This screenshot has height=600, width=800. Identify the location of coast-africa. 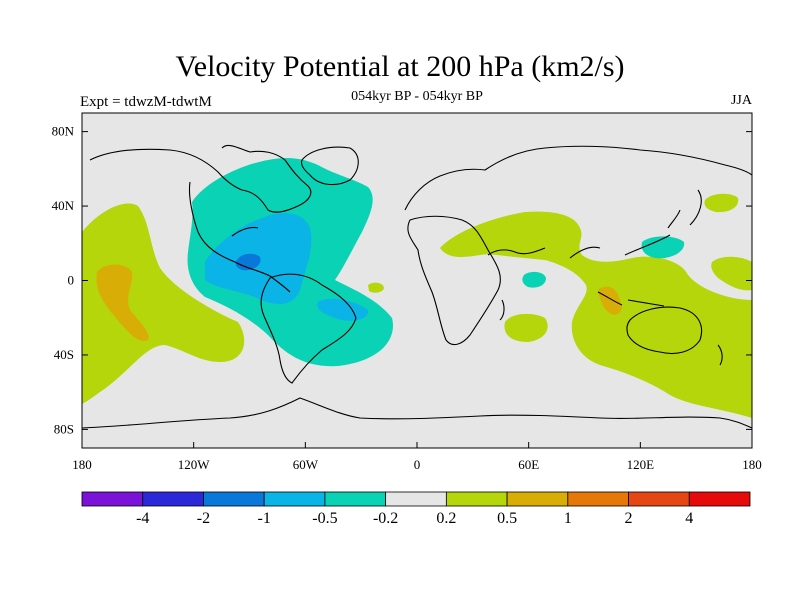
(454, 280).